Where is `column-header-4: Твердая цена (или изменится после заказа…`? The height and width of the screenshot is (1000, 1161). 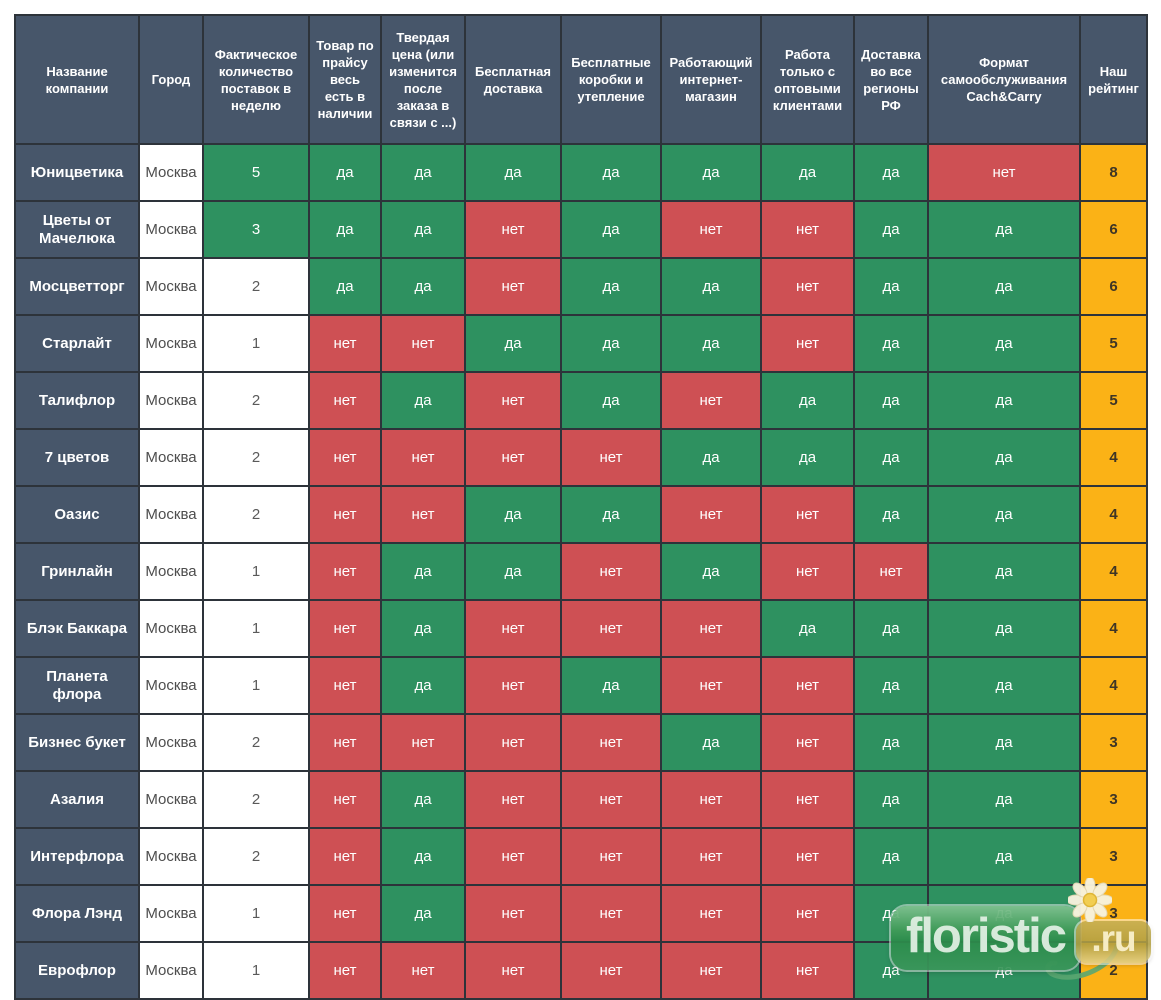
column-header-4: Твердая цена (или изменится после заказа… is located at coordinates (423, 79).